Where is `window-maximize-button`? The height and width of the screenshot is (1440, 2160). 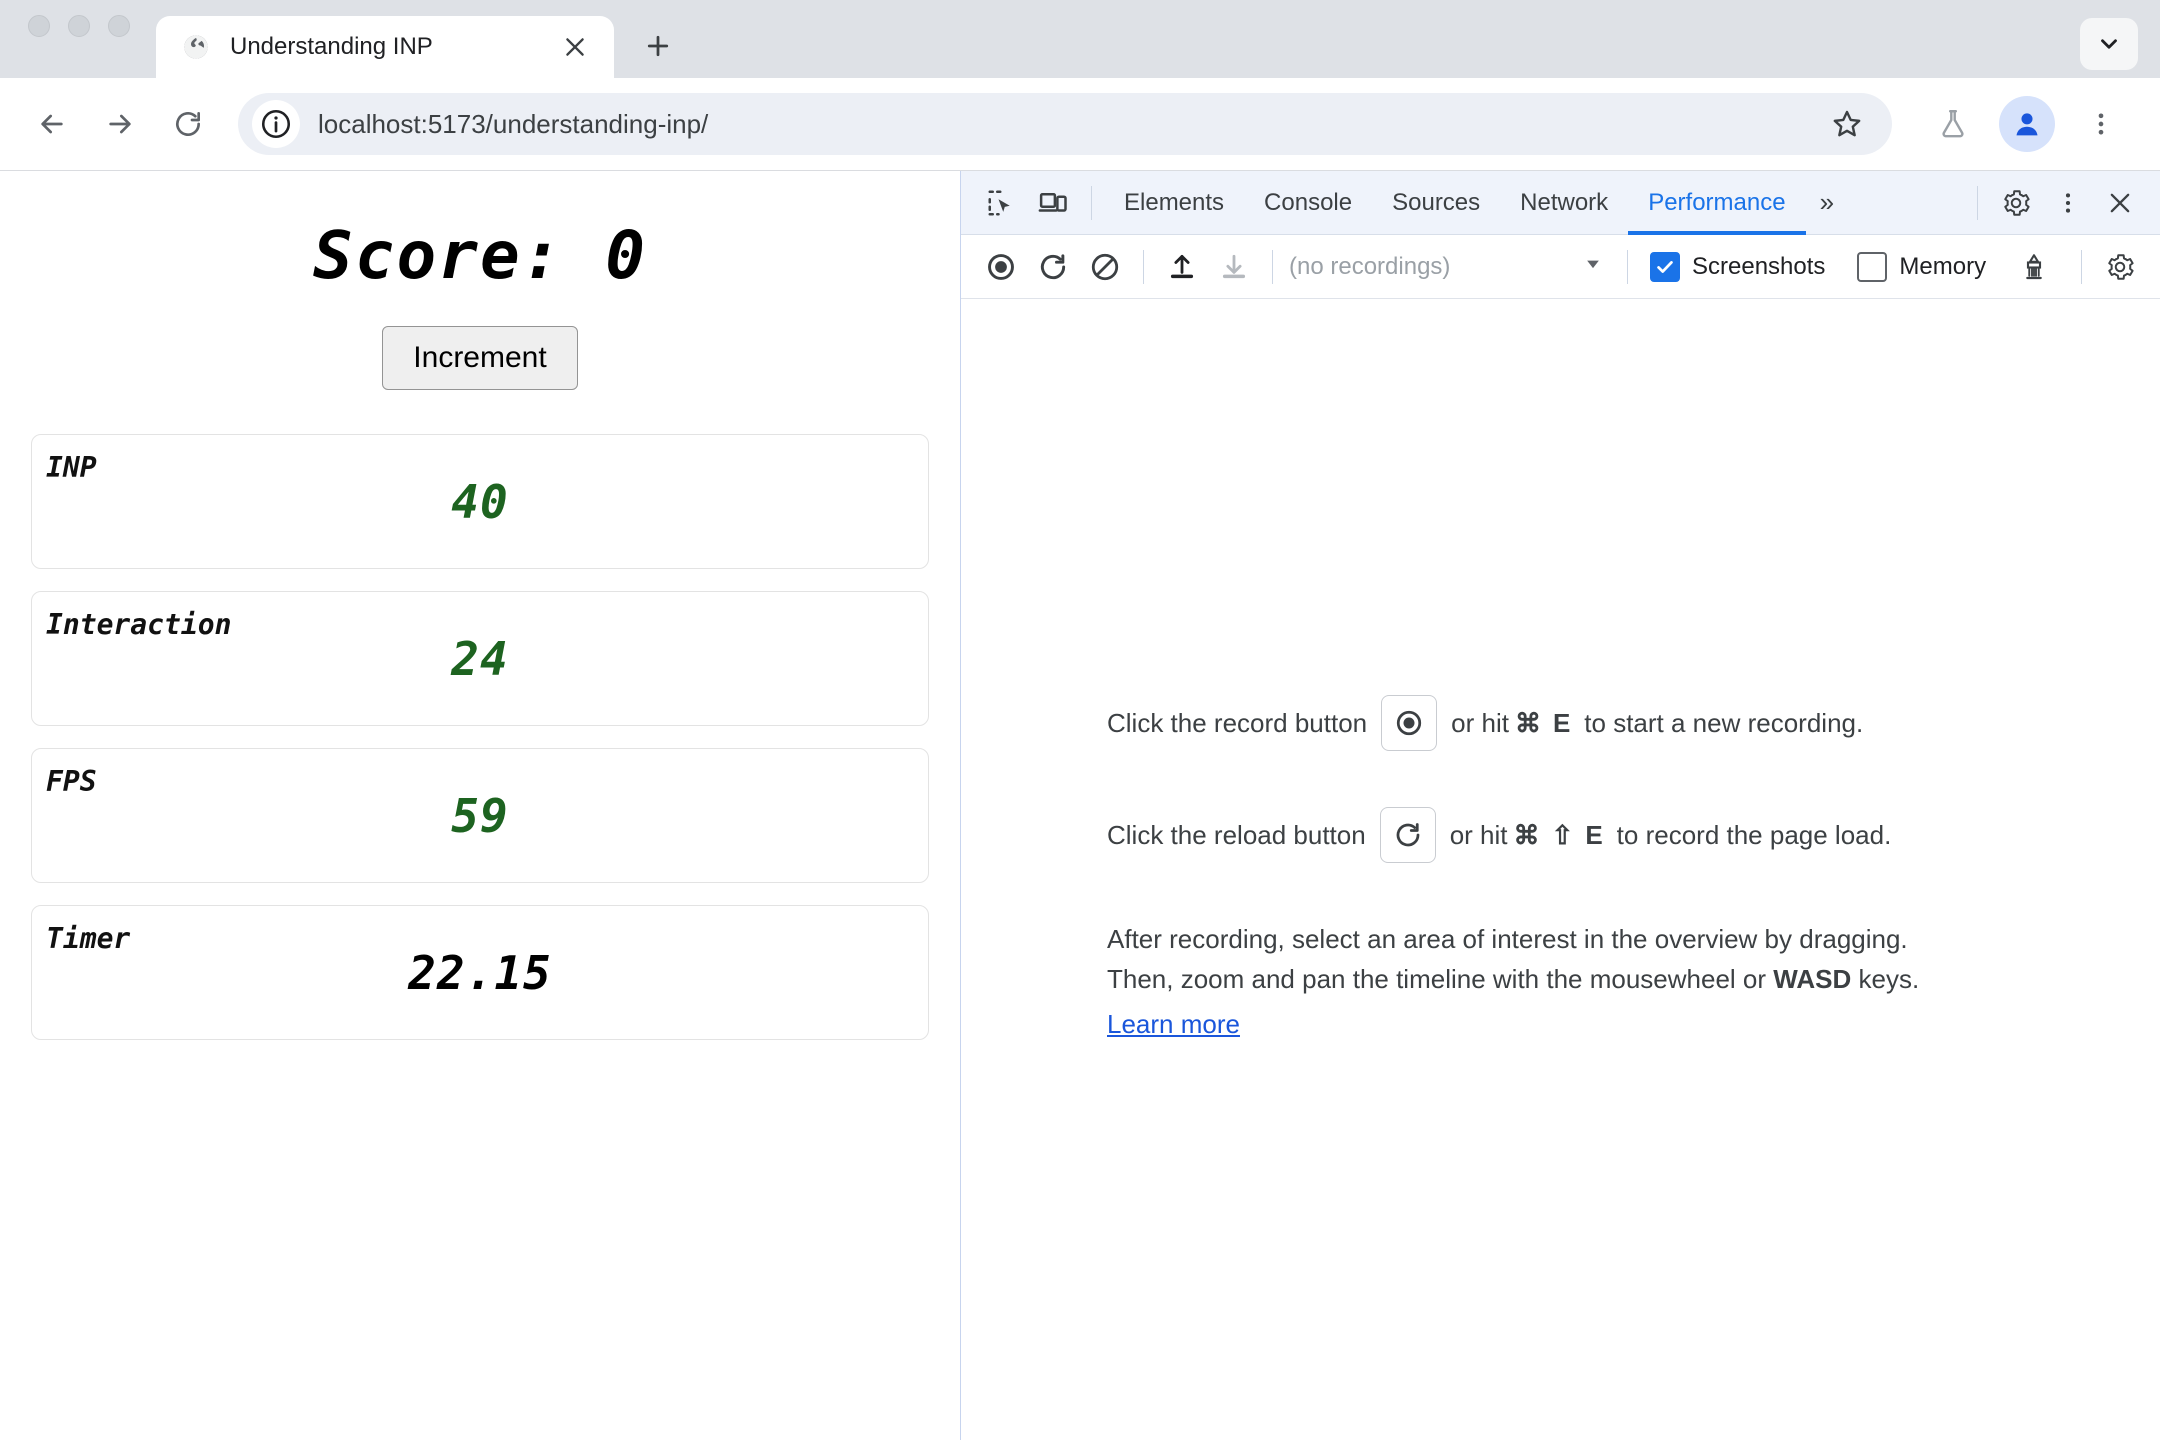 window-maximize-button is located at coordinates (119, 26).